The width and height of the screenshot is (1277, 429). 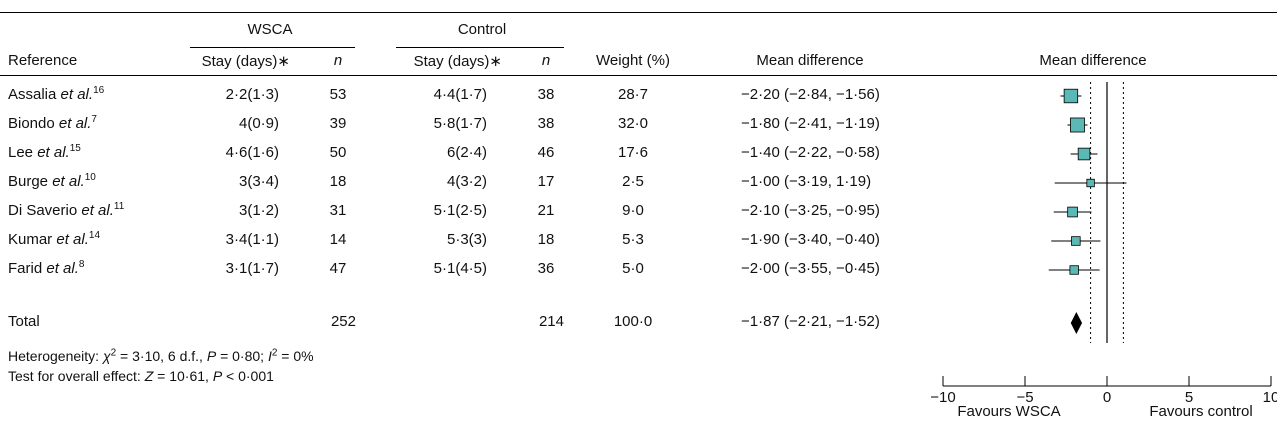 What do you see at coordinates (810, 239) in the screenshot?
I see `mean-difference: −1·90 (−3·40, −0·40)` at bounding box center [810, 239].